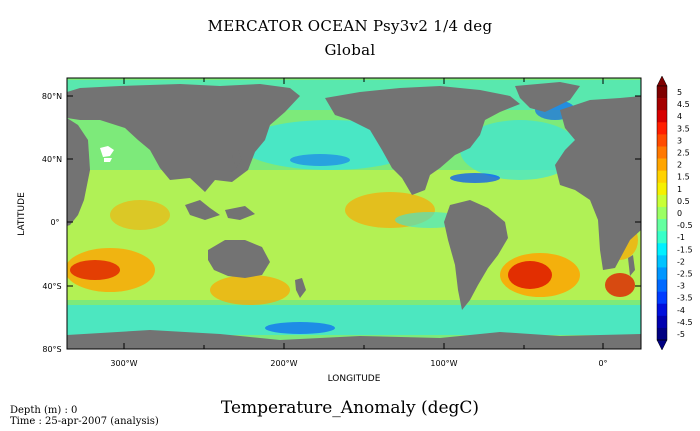 The height and width of the screenshot is (431, 700). I want to click on colorbar-label: 2, so click(679, 165).